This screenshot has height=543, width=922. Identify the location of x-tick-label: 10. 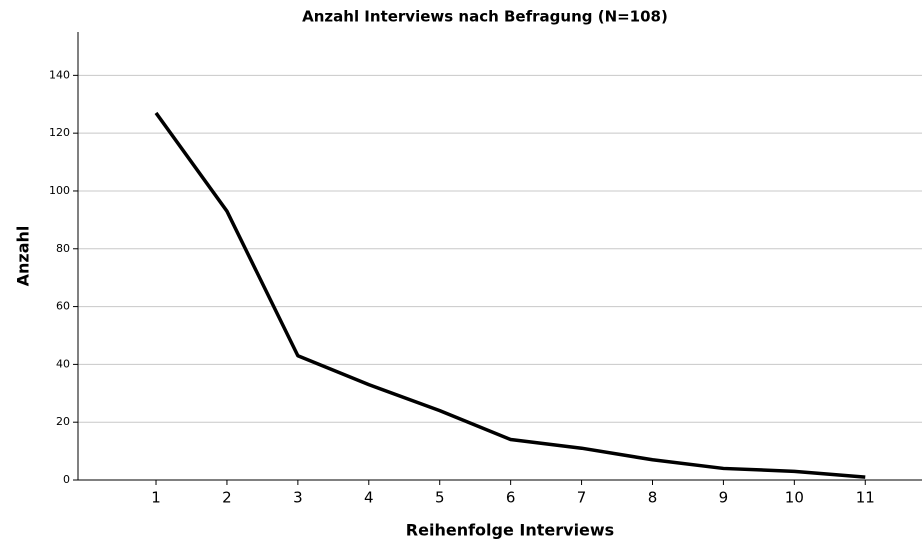
(794, 498).